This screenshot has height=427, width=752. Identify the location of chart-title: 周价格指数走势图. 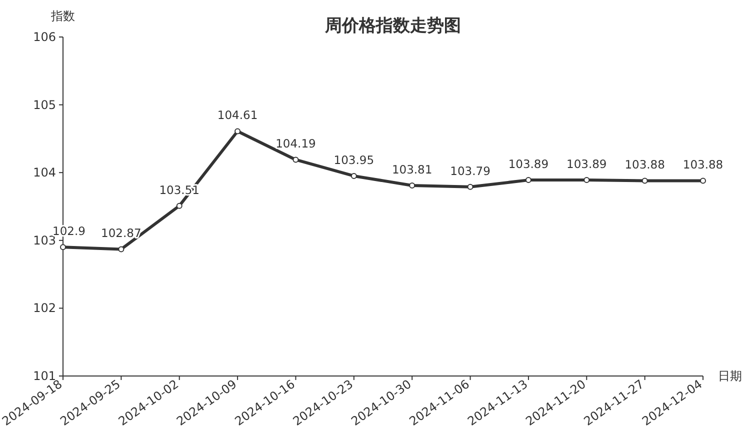
(392, 26).